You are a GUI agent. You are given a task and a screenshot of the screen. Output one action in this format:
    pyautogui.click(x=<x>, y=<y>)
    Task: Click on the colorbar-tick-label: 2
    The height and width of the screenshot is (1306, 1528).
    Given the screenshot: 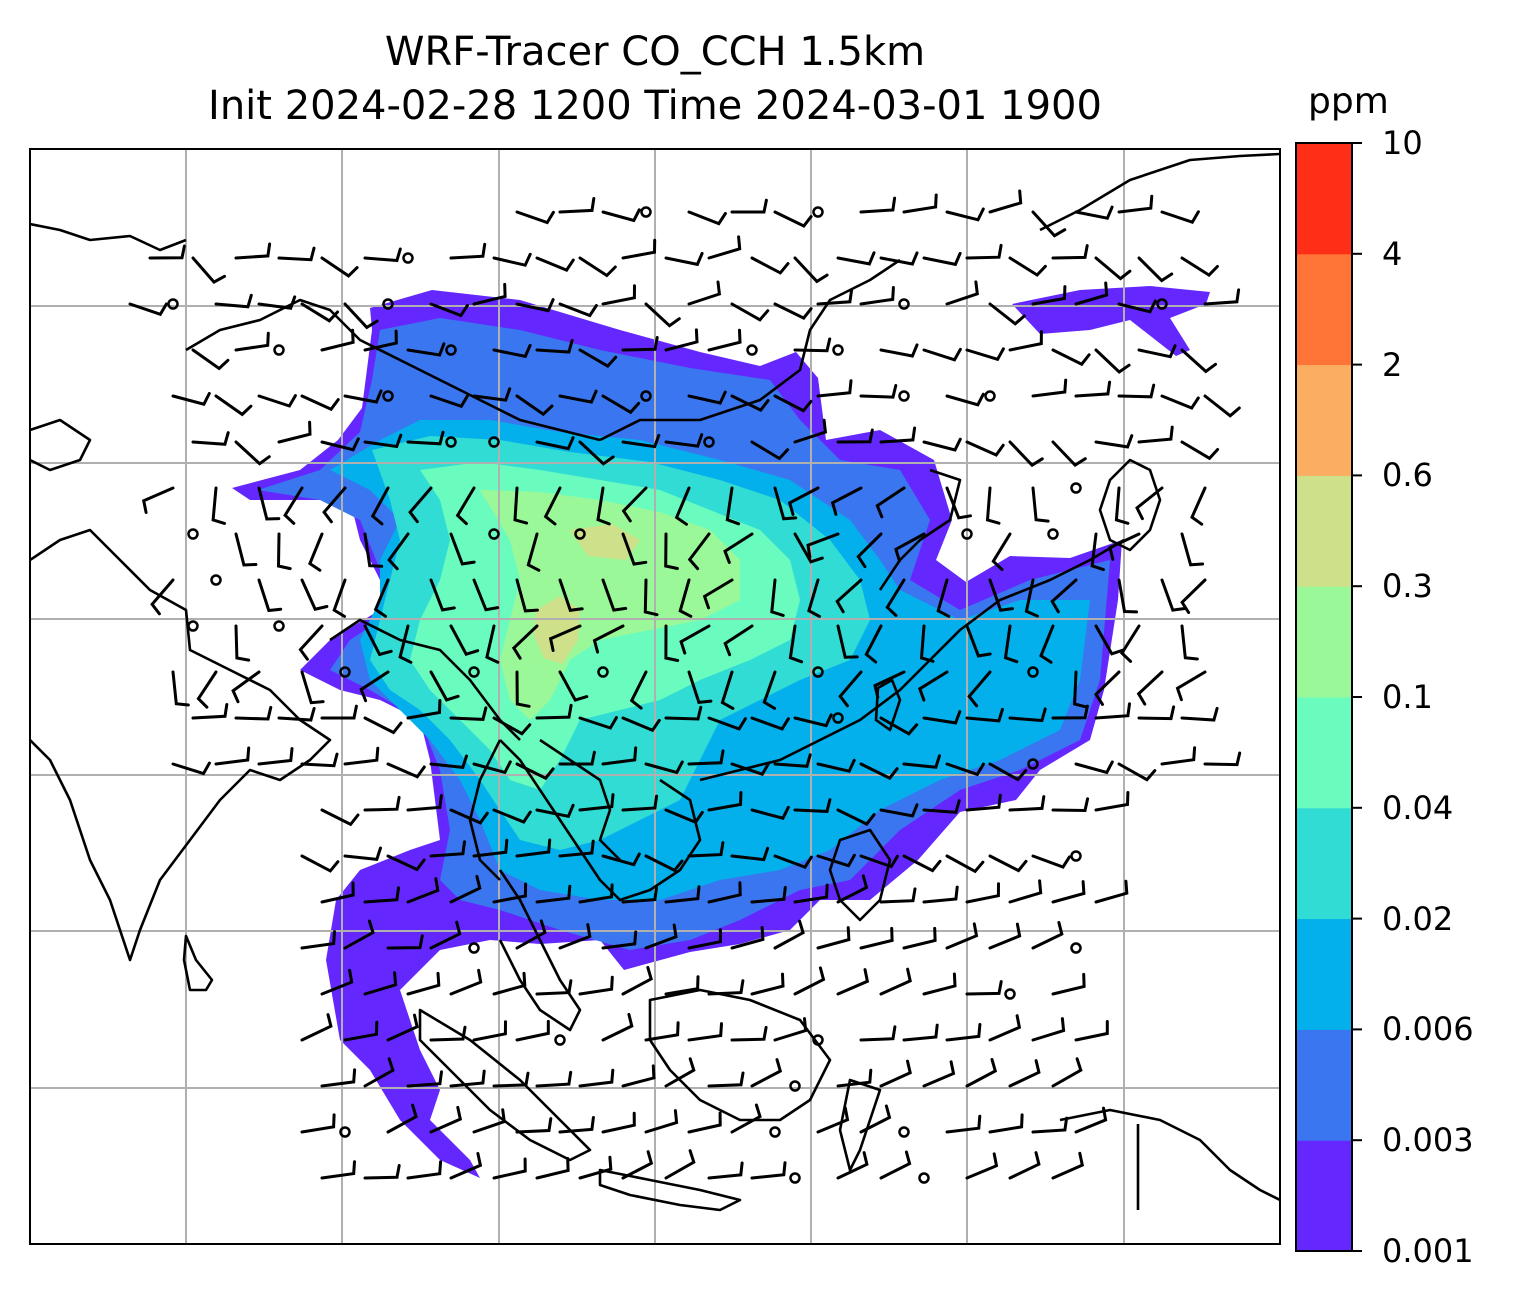 What is the action you would take?
    pyautogui.click(x=1392, y=364)
    